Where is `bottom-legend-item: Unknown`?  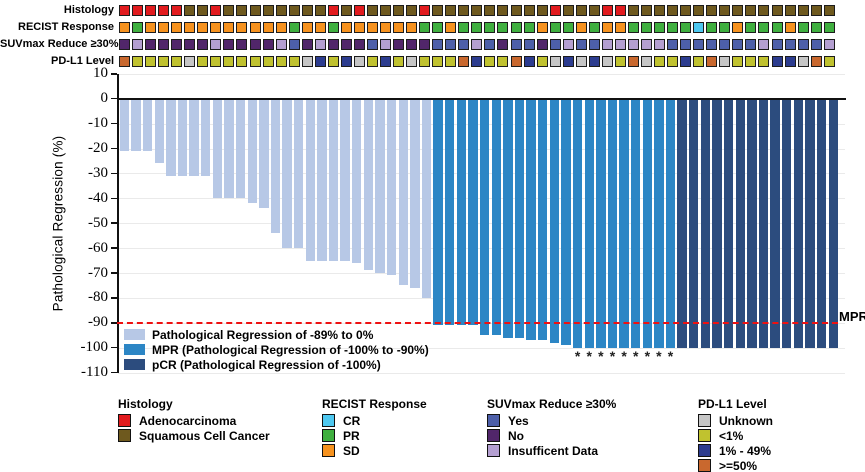
bottom-legend-item: Unknown is located at coordinates (735, 420).